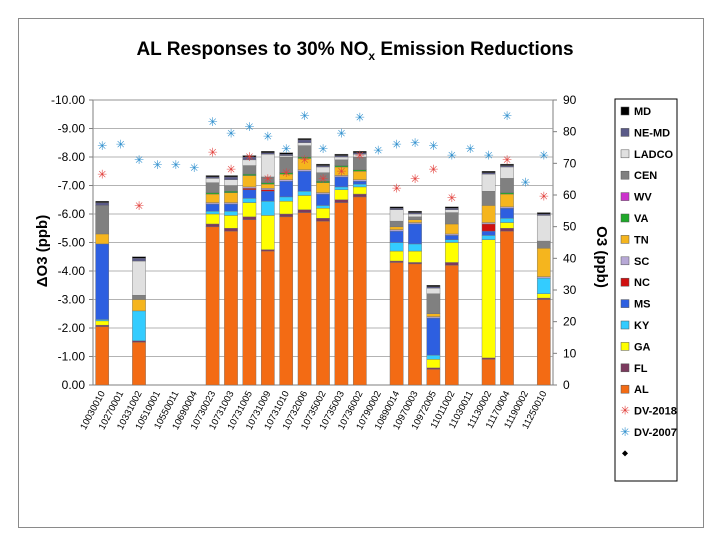  I want to click on left-tick-label: -6.00, so click(72, 214).